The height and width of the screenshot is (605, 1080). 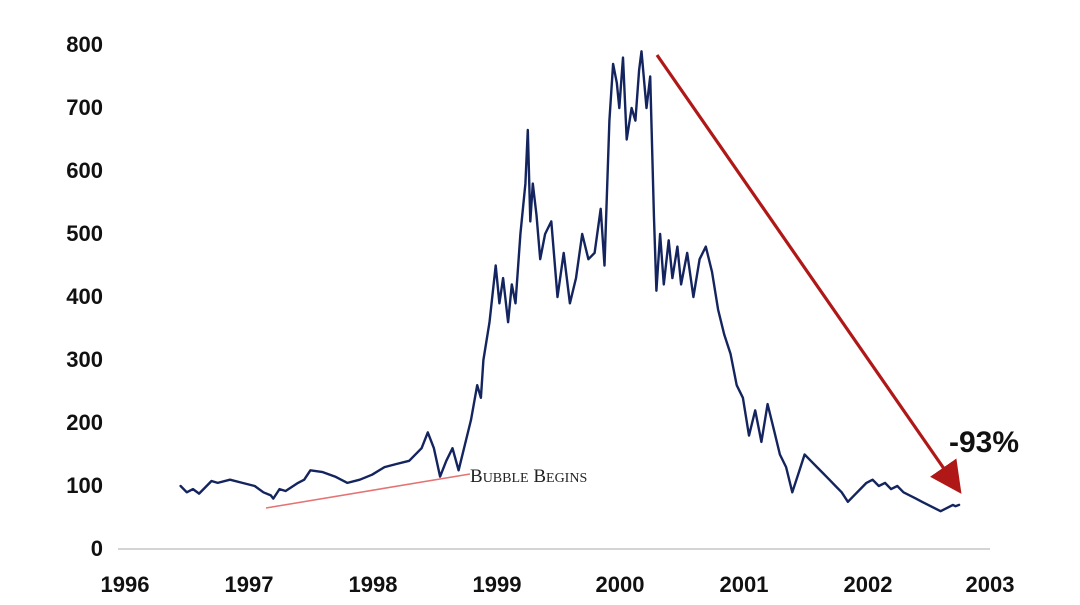 I want to click on x-tick-label: 1999, so click(x=497, y=584).